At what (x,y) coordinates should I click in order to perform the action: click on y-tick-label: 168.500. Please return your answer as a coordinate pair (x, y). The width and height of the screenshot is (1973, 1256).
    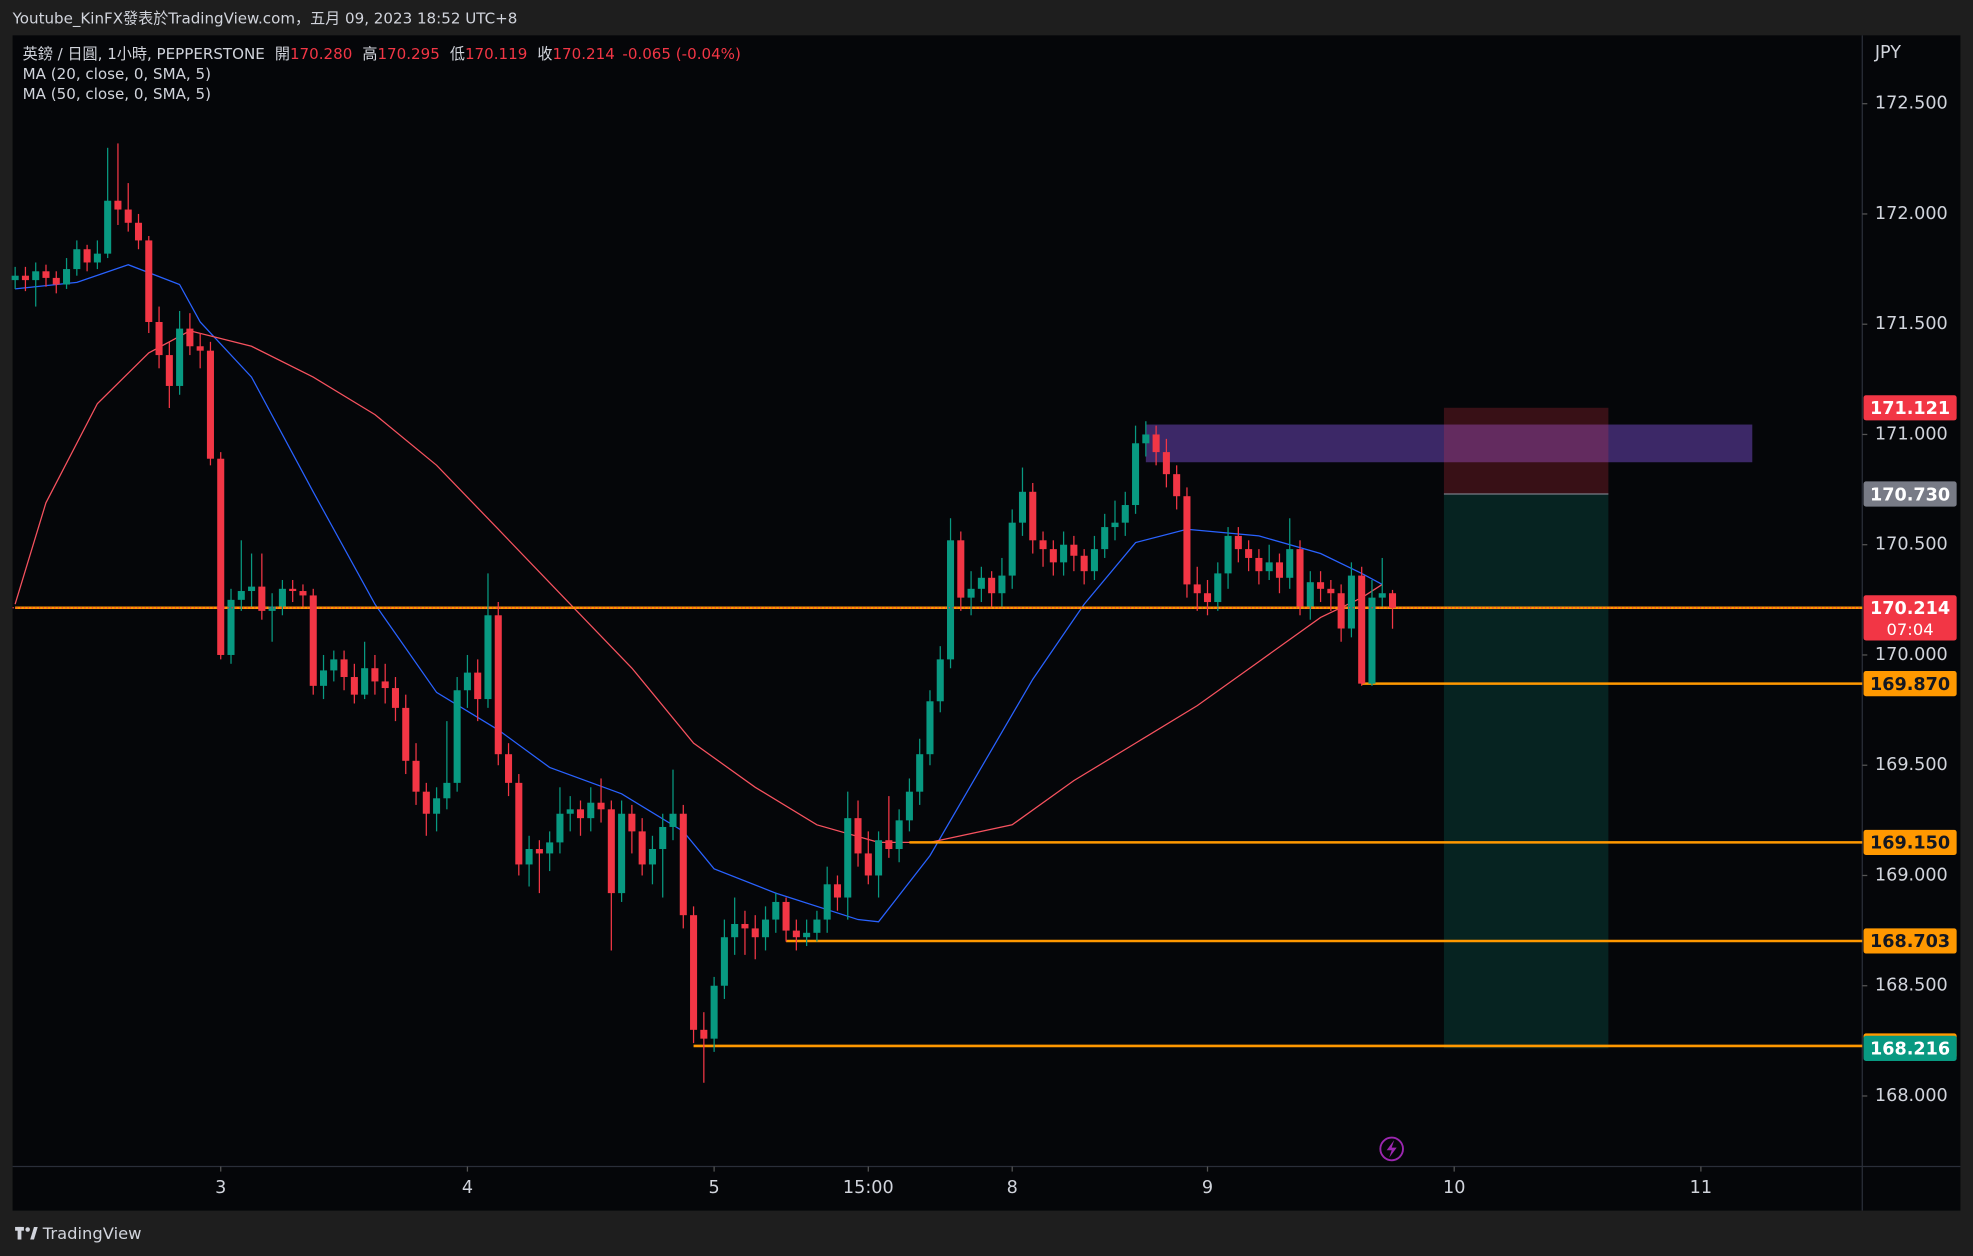
    Looking at the image, I should click on (1911, 986).